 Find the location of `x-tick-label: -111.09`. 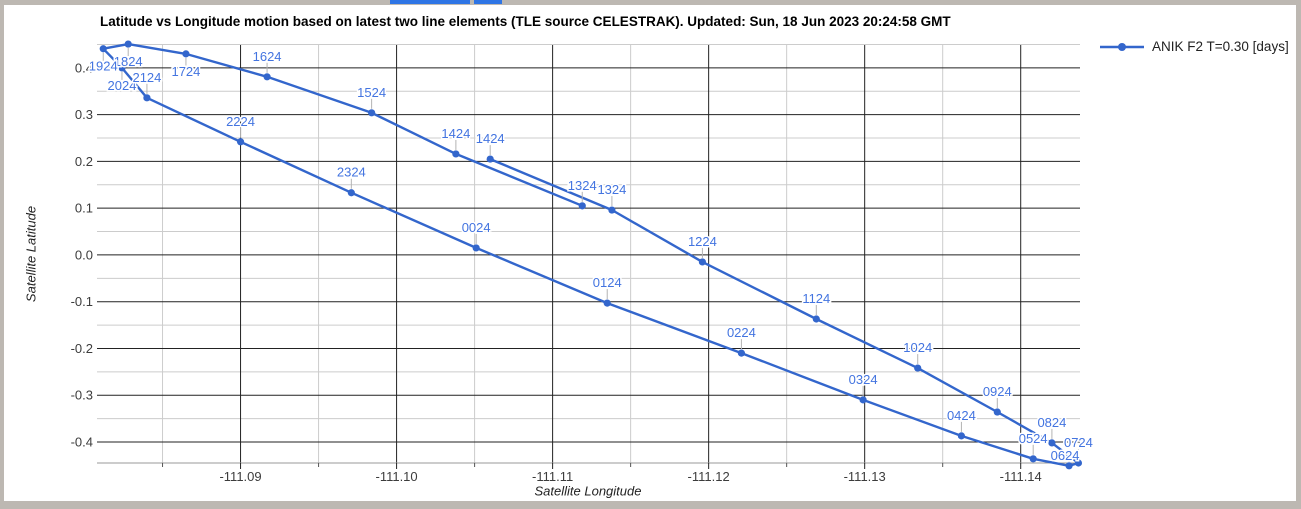

x-tick-label: -111.09 is located at coordinates (240, 476).